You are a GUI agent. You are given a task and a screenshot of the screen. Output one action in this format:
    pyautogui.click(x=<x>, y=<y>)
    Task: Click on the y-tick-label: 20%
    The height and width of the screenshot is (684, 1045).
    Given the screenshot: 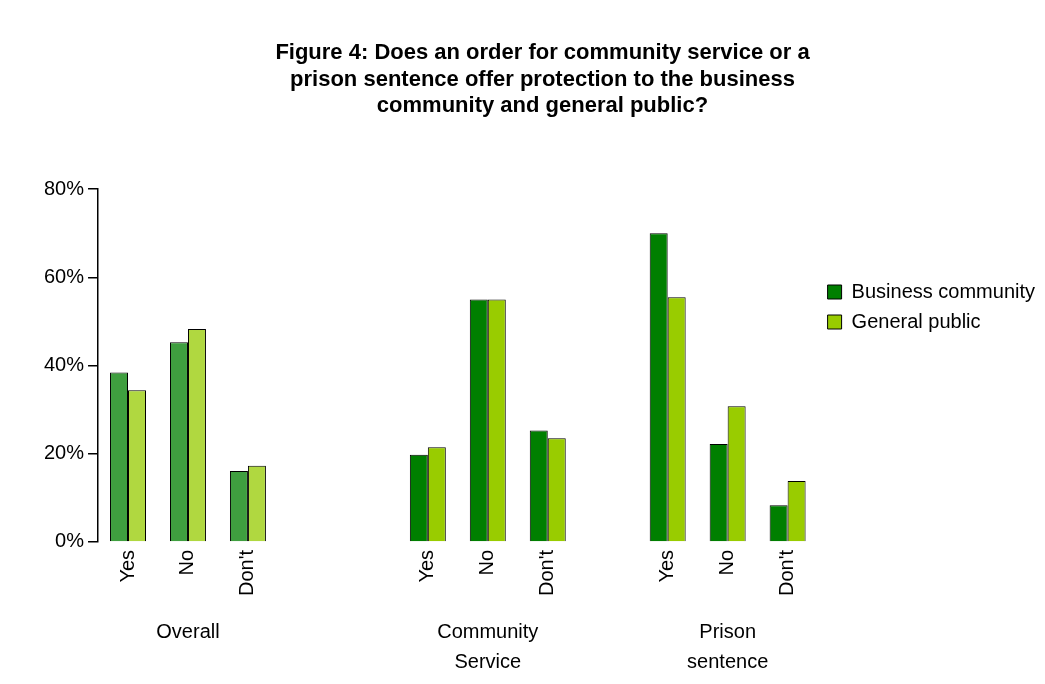 What is the action you would take?
    pyautogui.click(x=64, y=452)
    